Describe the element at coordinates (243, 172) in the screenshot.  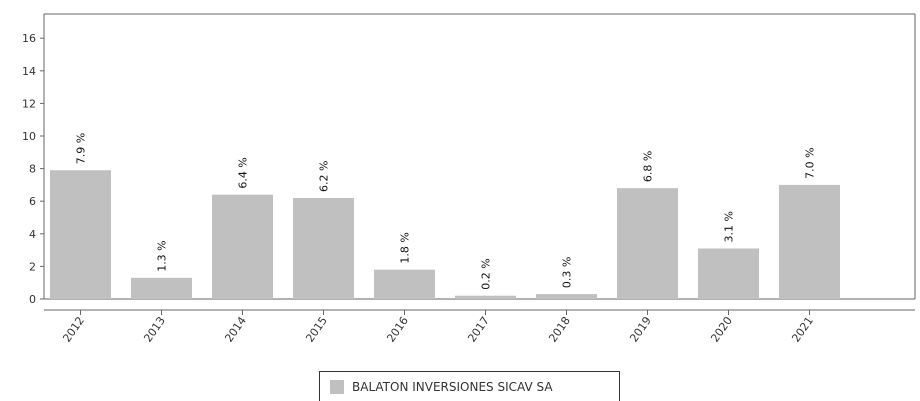
I see `data-label: 6.4 %` at that location.